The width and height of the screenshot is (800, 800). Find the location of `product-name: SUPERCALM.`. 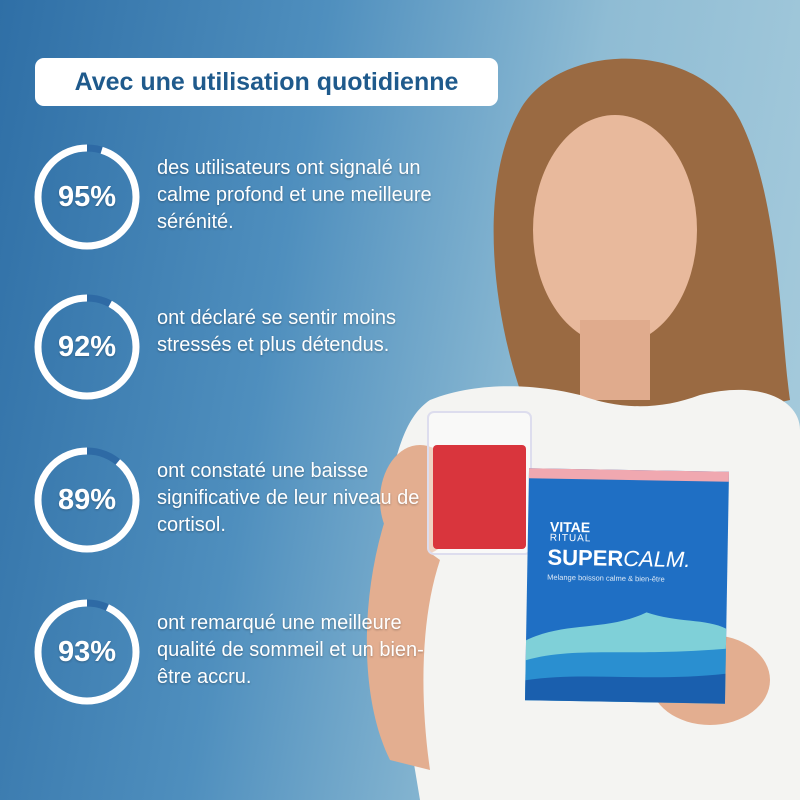

product-name: SUPERCALM. is located at coordinates (618, 559).